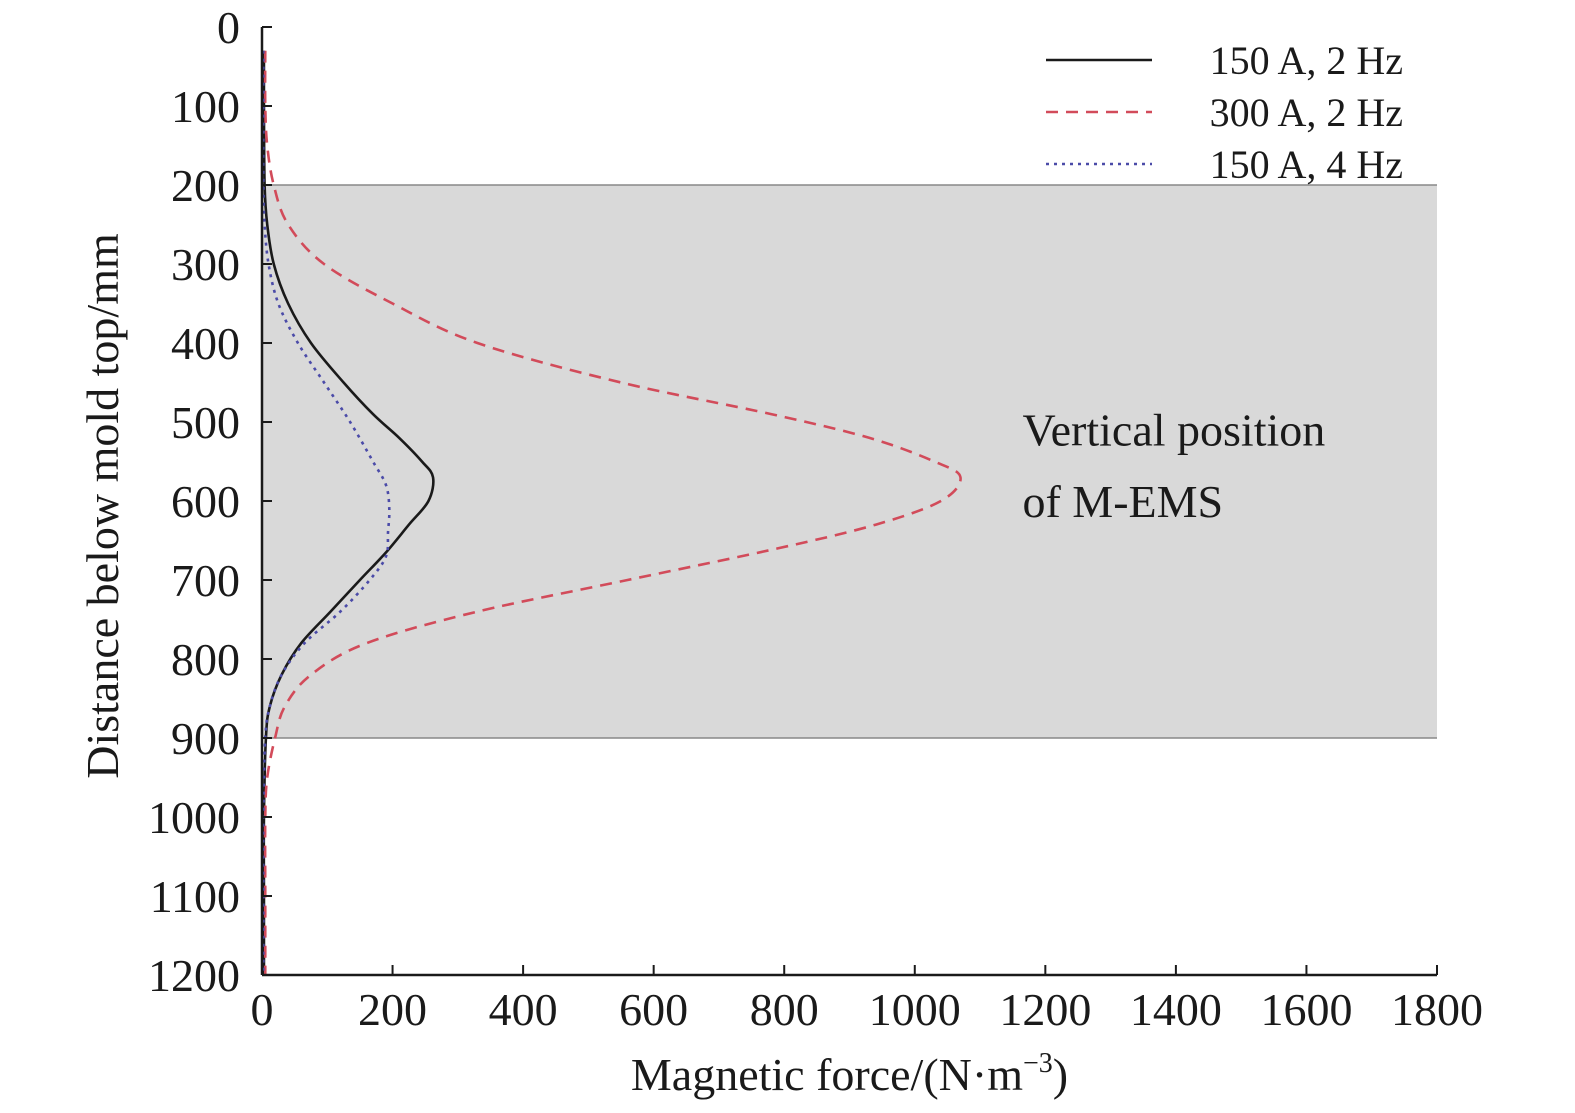 Image resolution: width=1575 pixels, height=1113 pixels. What do you see at coordinates (523, 1009) in the screenshot?
I see `x-tick-label: 400` at bounding box center [523, 1009].